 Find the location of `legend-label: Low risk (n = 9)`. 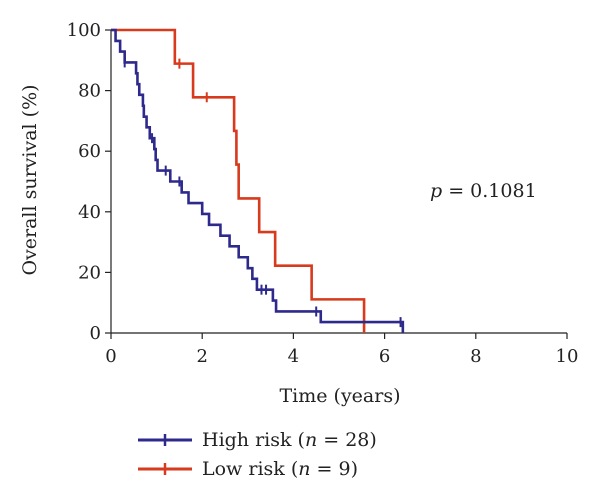

legend-label: Low risk (n = 9) is located at coordinates (280, 469).